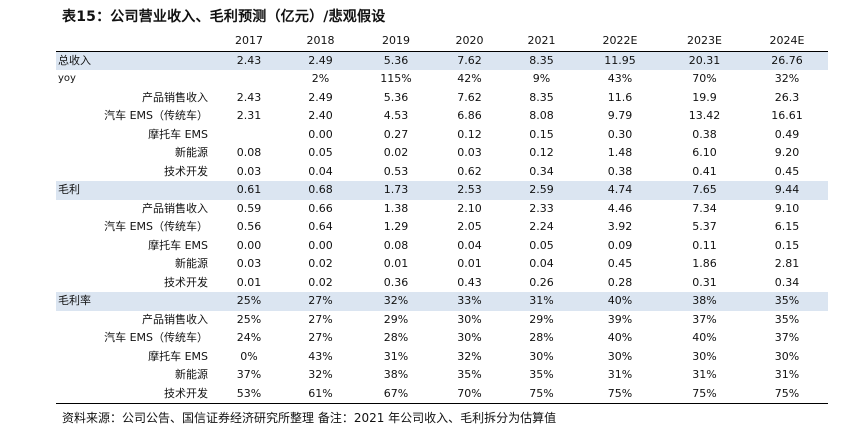 Image resolution: width=849 pixels, height=440 pixels. What do you see at coordinates (442, 153) in the screenshot?
I see `table-row: 新能源 0.08 0.05 0.02 0.03 0.12 1.48 6.10 9.20` at bounding box center [442, 153].